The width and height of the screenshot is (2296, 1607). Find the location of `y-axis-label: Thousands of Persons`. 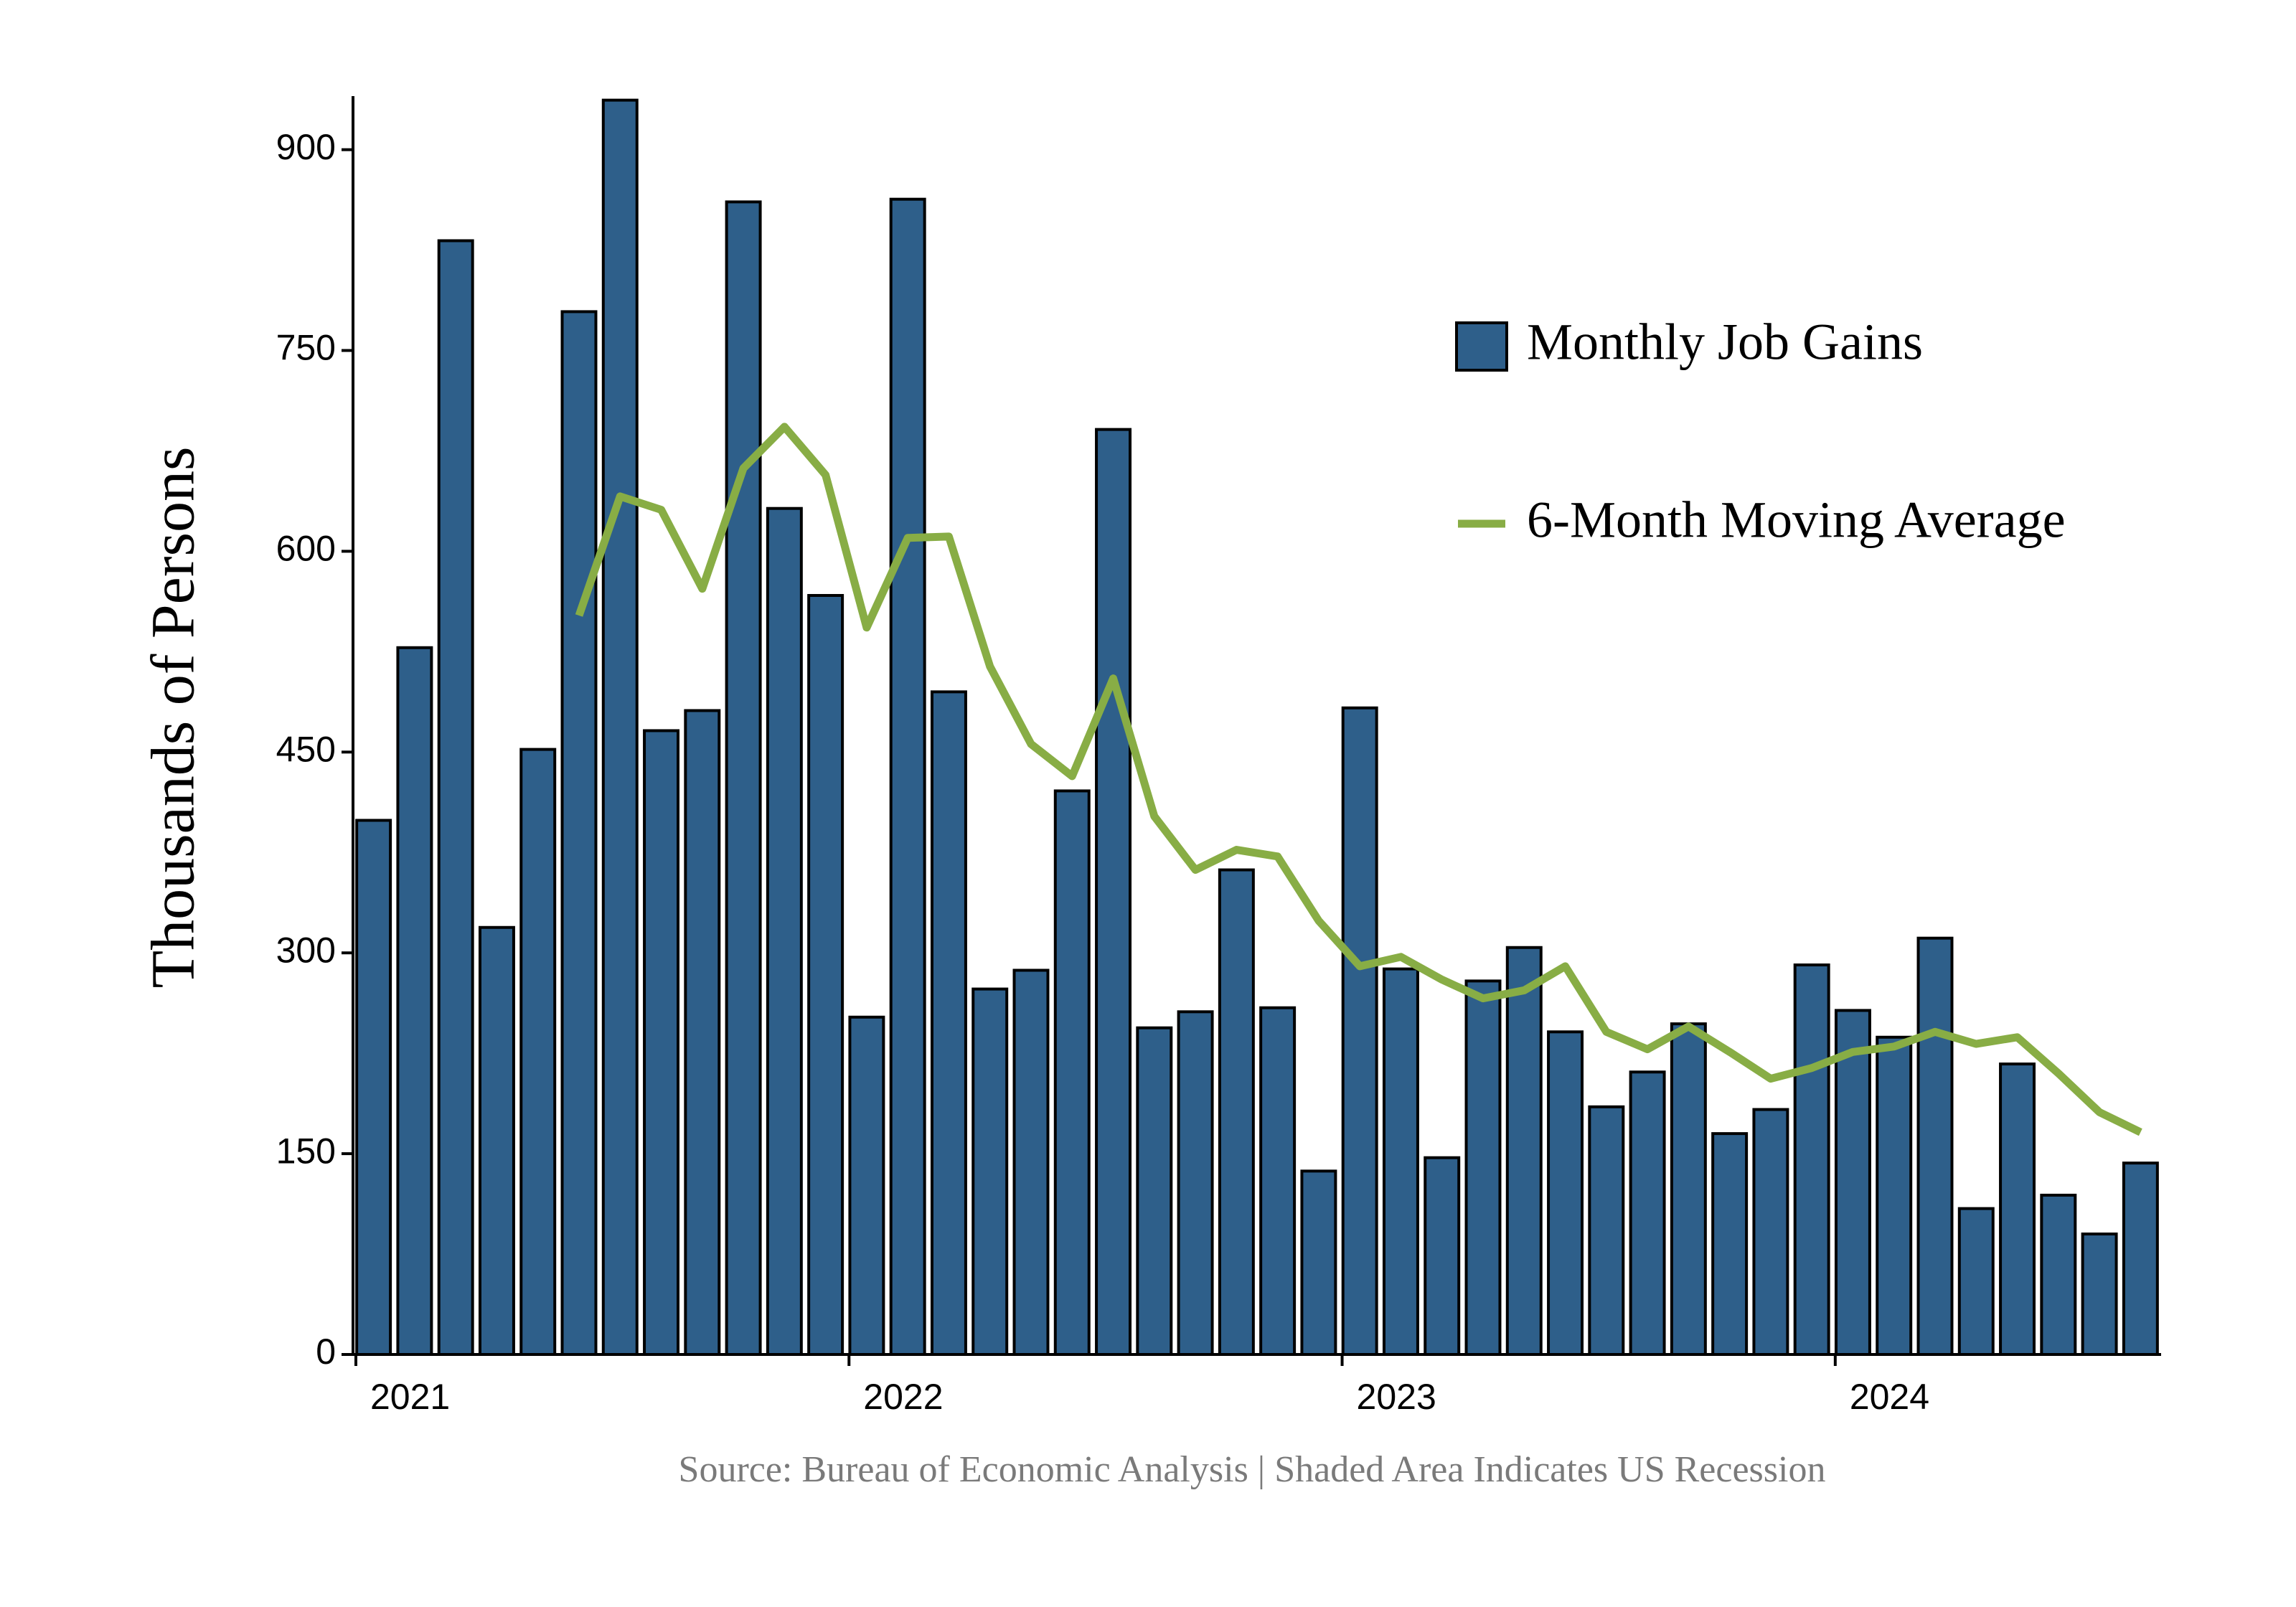

y-axis-label: Thousands of Persons is located at coordinates (172, 718).